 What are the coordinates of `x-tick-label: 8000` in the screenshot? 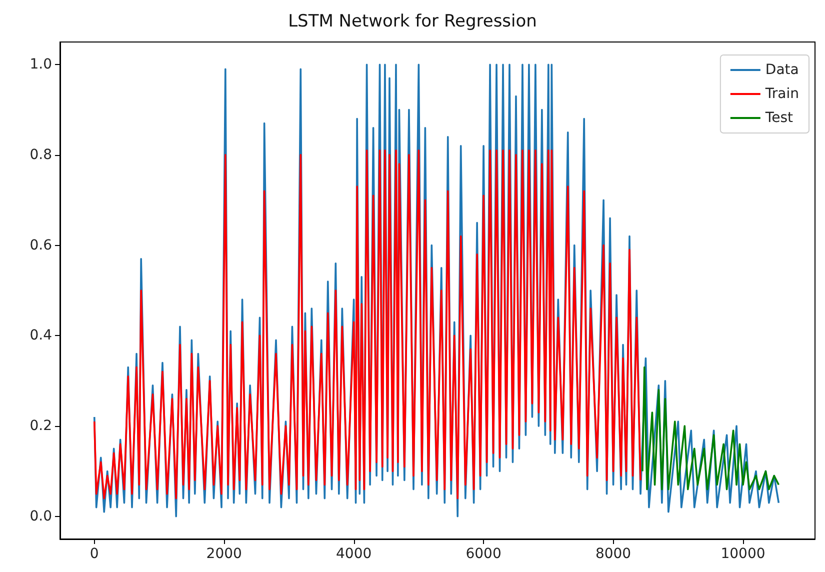 It's located at (613, 554).